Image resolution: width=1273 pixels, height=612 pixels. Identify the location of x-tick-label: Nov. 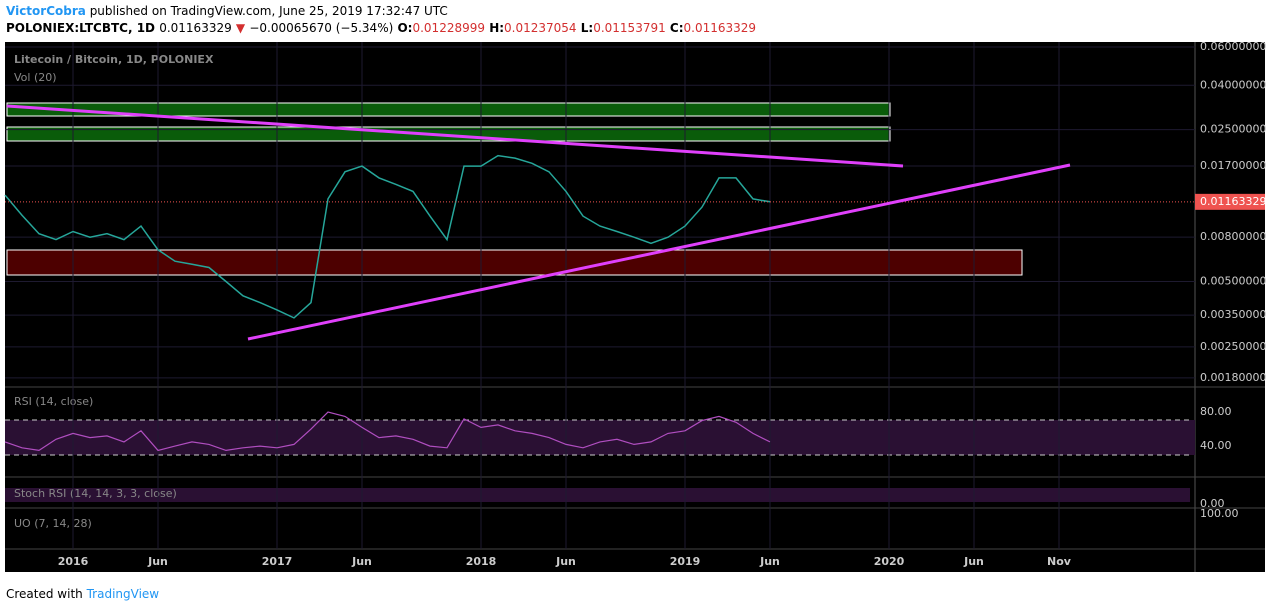
(1059, 561).